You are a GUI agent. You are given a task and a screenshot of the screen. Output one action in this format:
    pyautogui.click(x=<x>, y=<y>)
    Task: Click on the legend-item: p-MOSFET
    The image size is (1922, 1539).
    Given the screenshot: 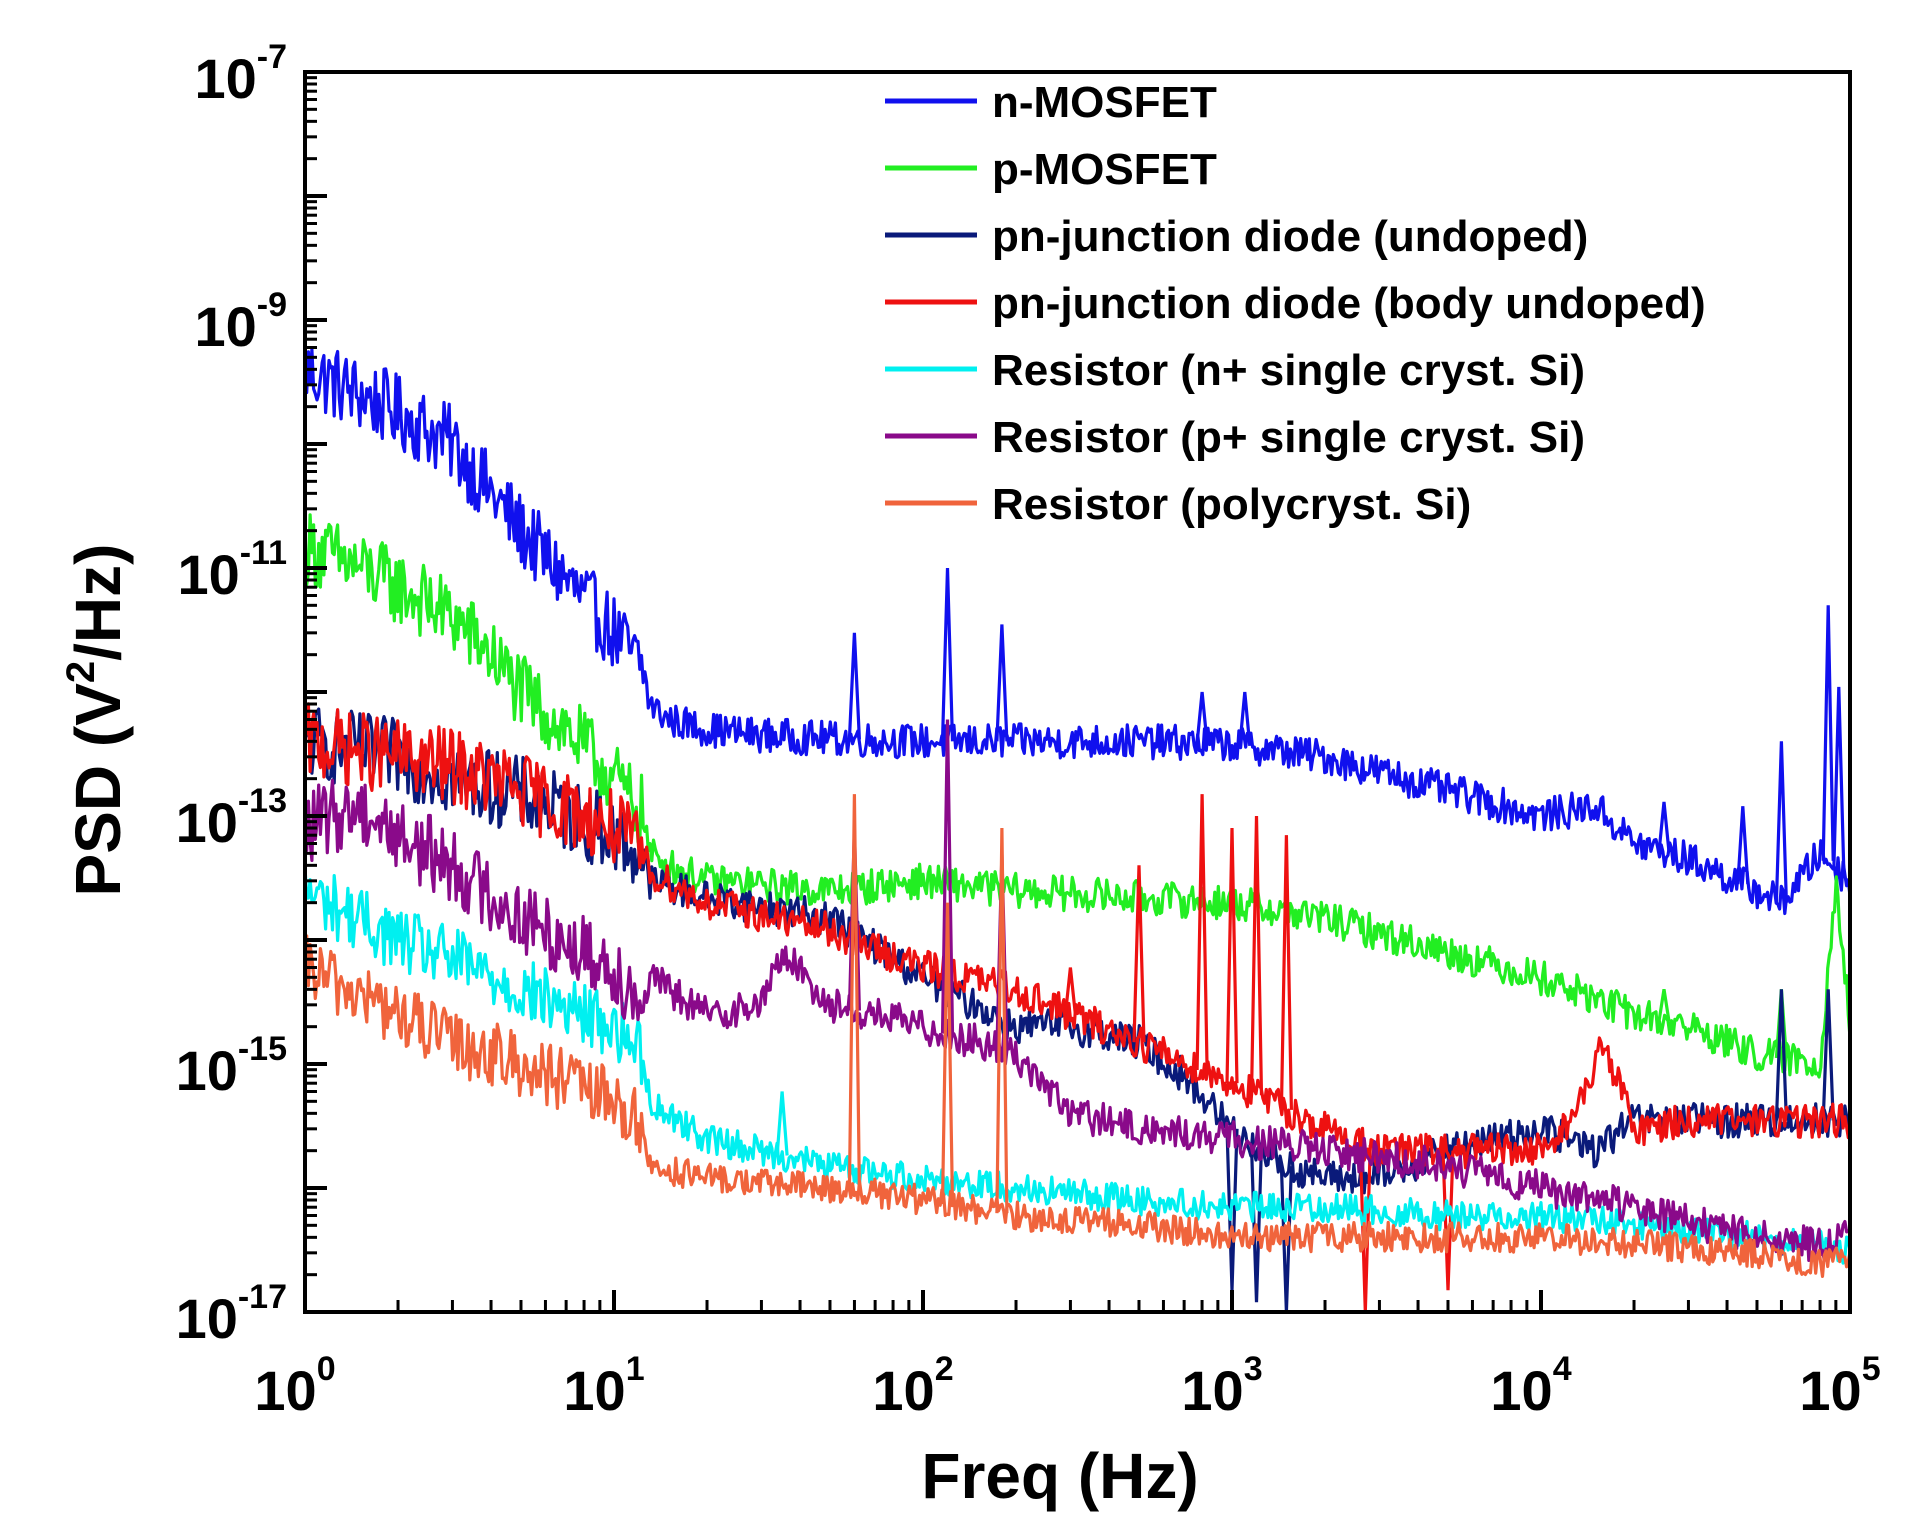 What is the action you would take?
    pyautogui.click(x=1051, y=169)
    